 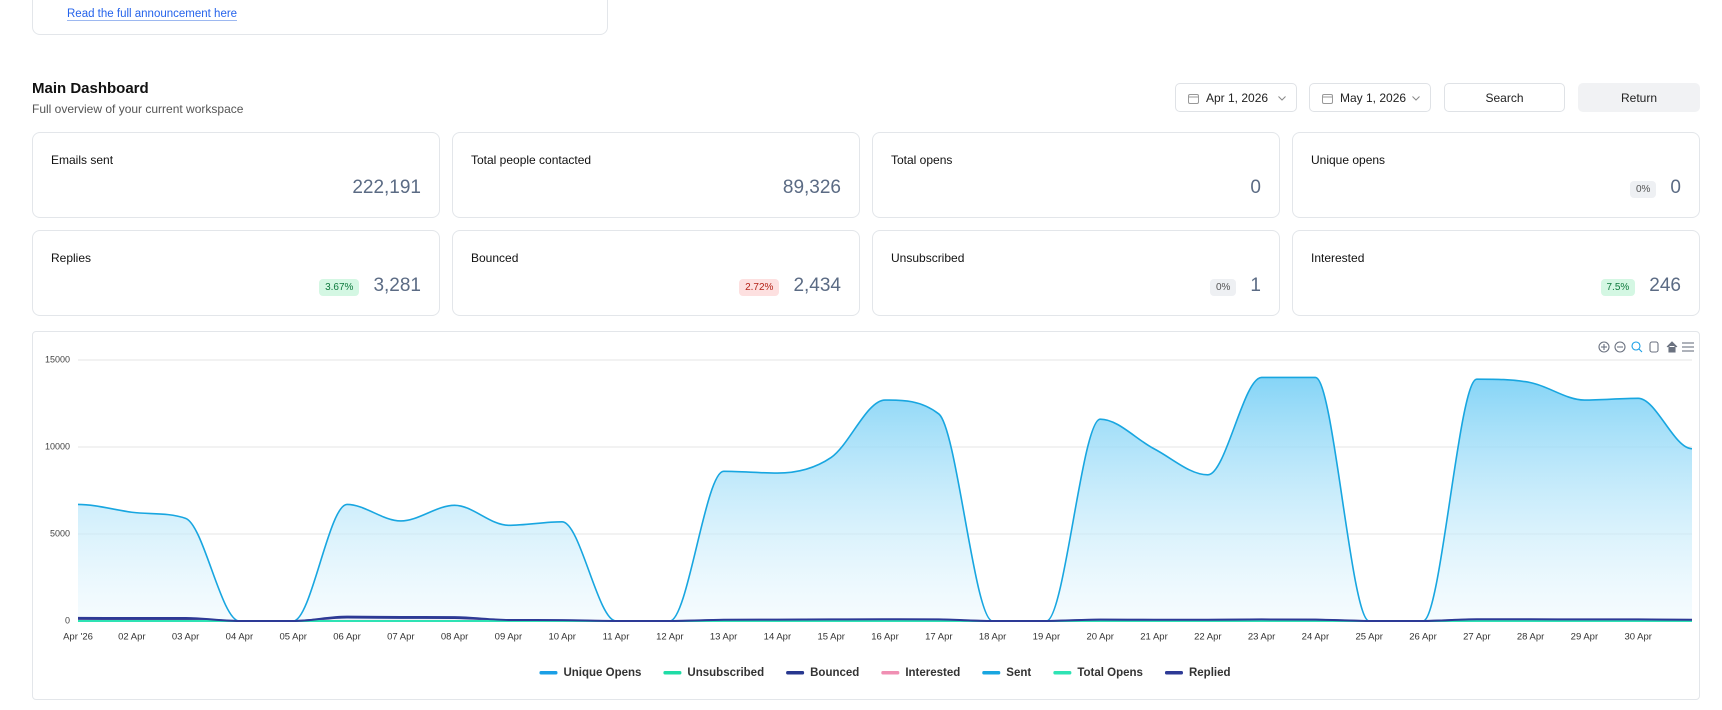 What do you see at coordinates (561, 637) in the screenshot?
I see `x-tick-label: 10 Apr` at bounding box center [561, 637].